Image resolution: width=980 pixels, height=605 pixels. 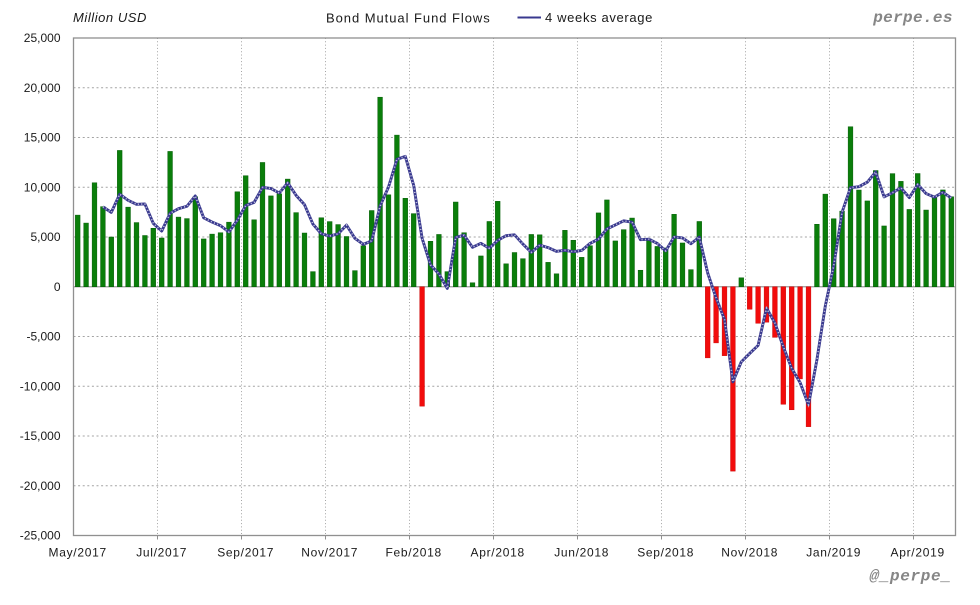 I want to click on svg-text: -25,000, so click(x=40, y=536).